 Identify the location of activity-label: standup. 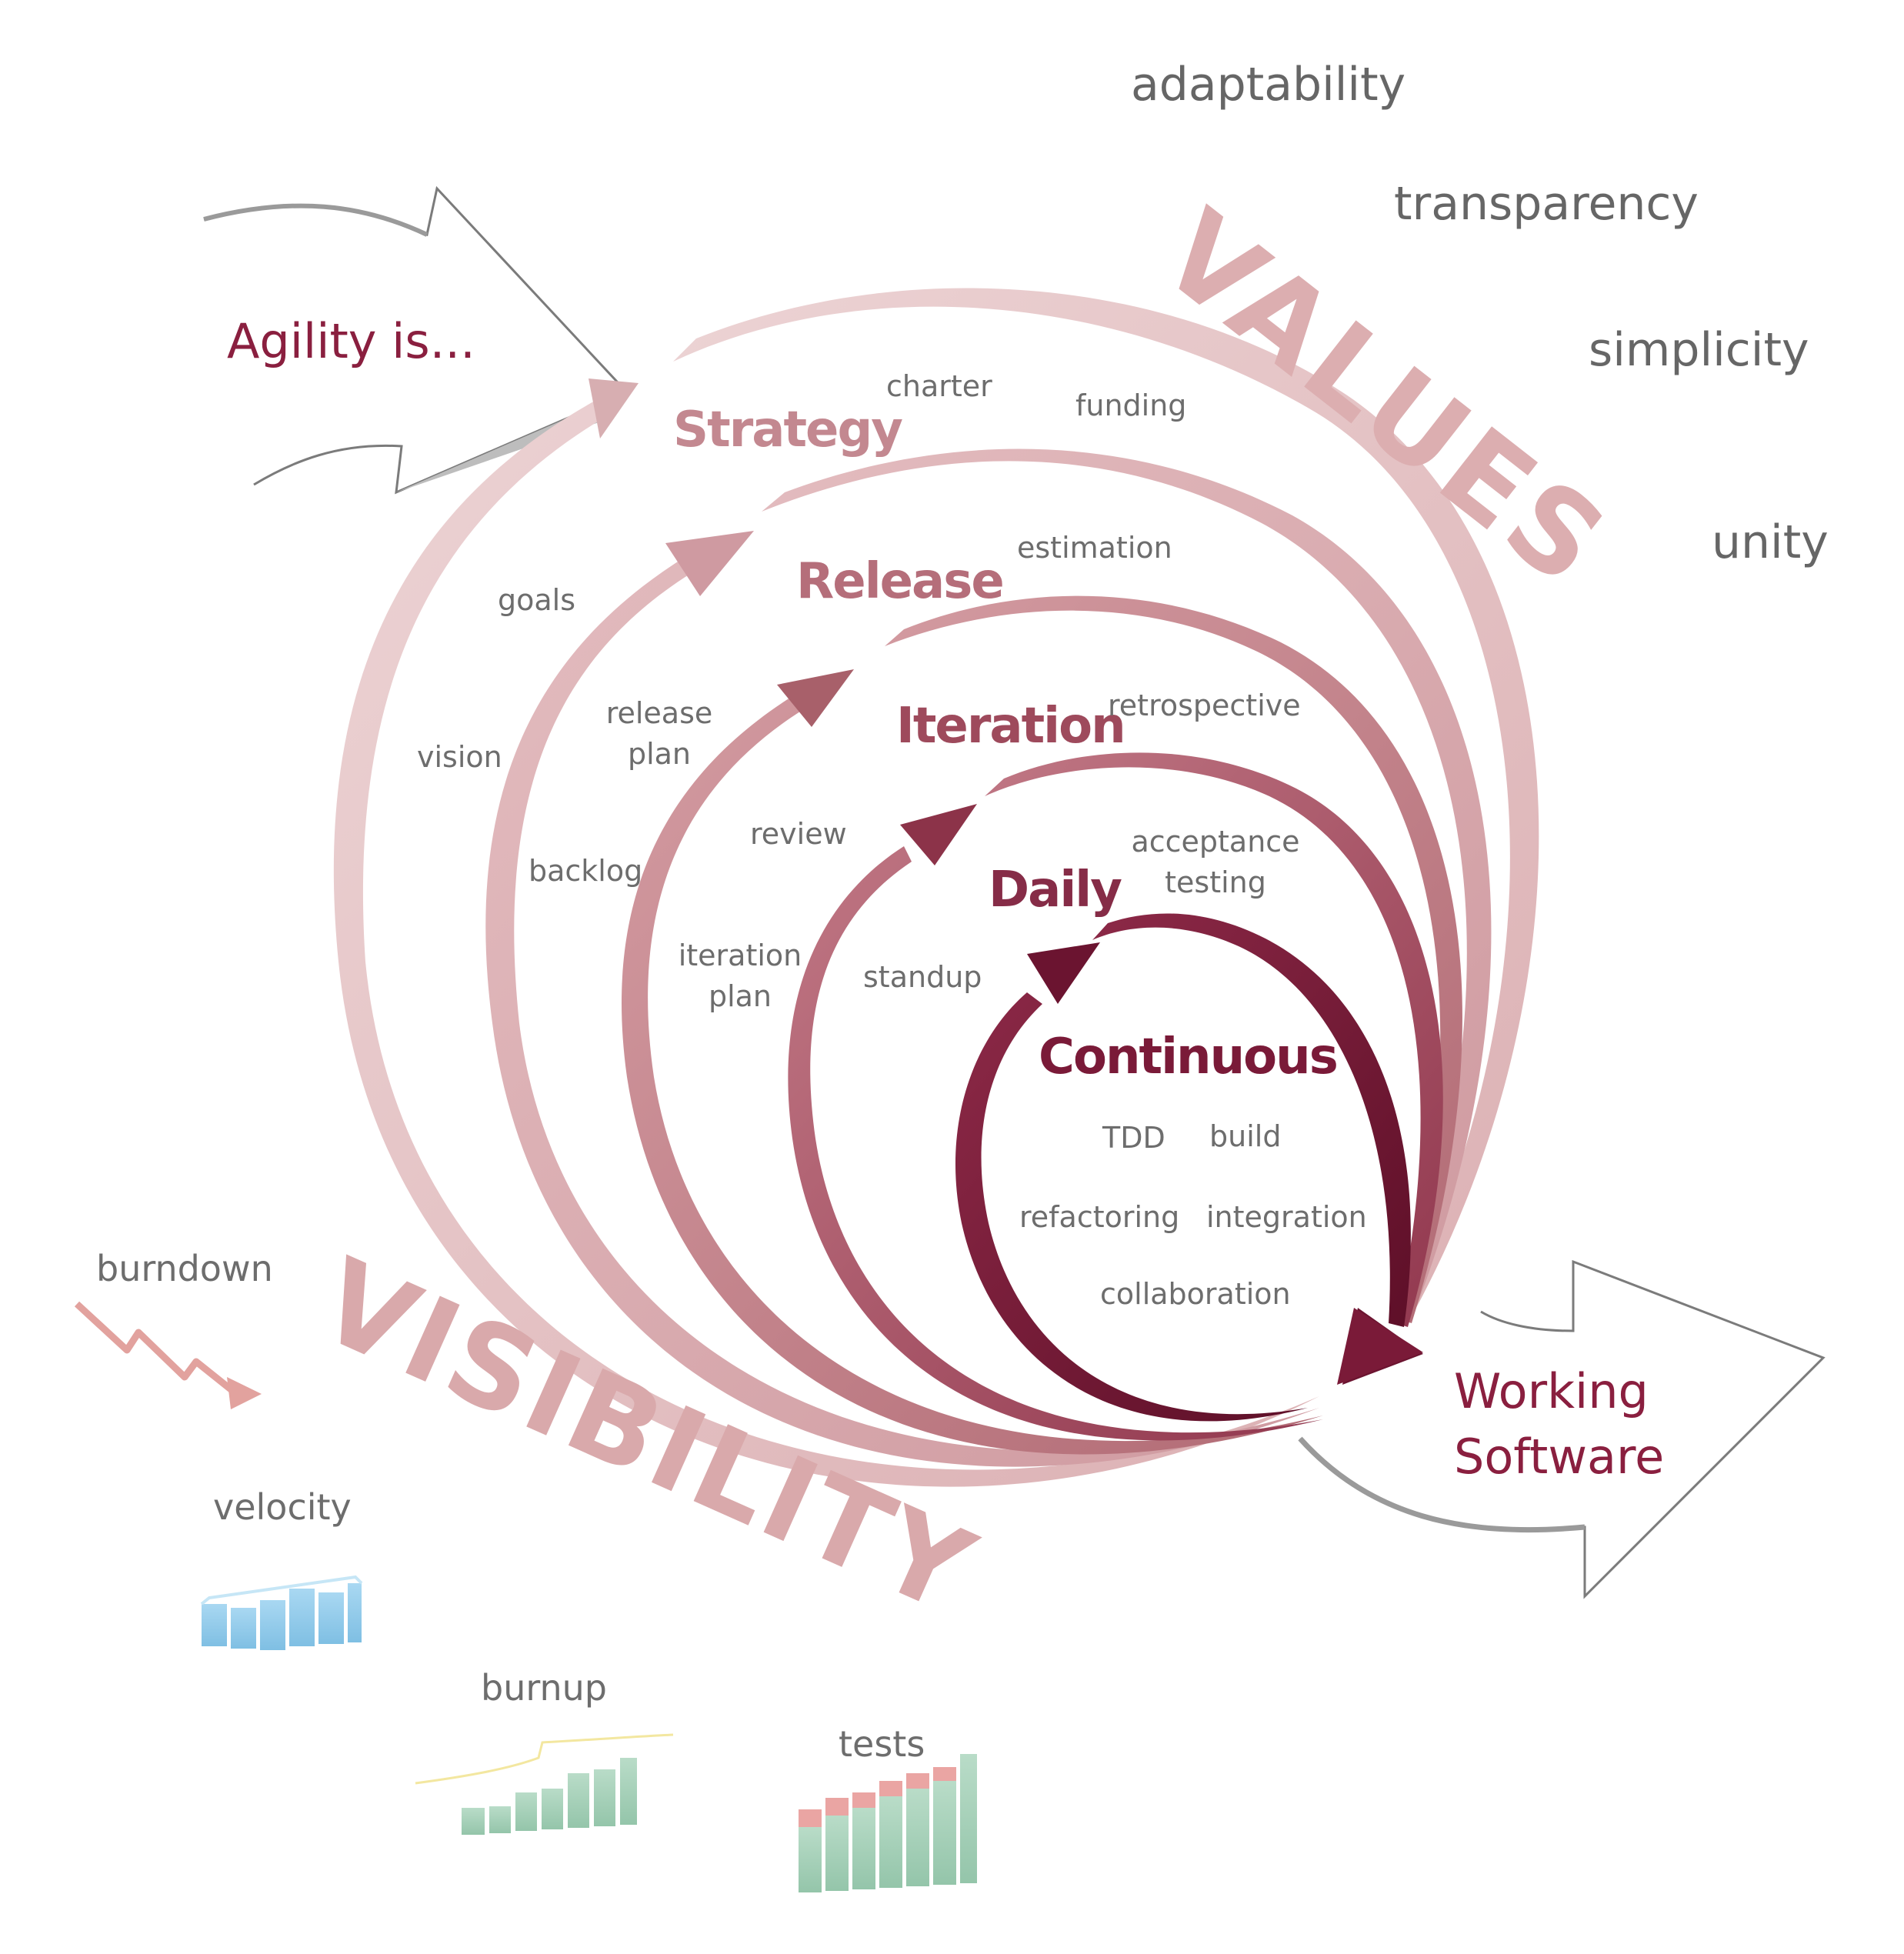
(922, 977).